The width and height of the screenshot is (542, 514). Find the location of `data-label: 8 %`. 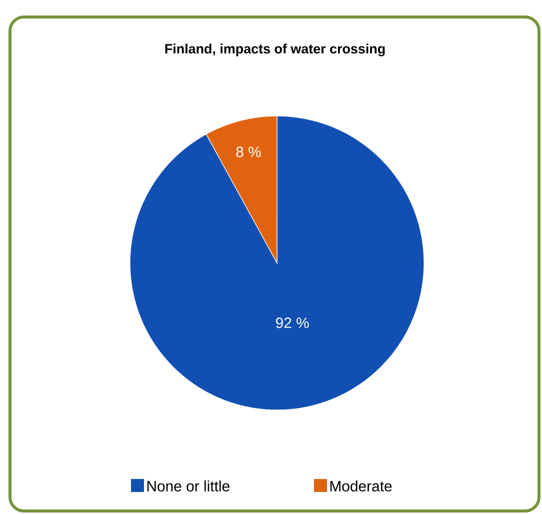

data-label: 8 % is located at coordinates (248, 152).